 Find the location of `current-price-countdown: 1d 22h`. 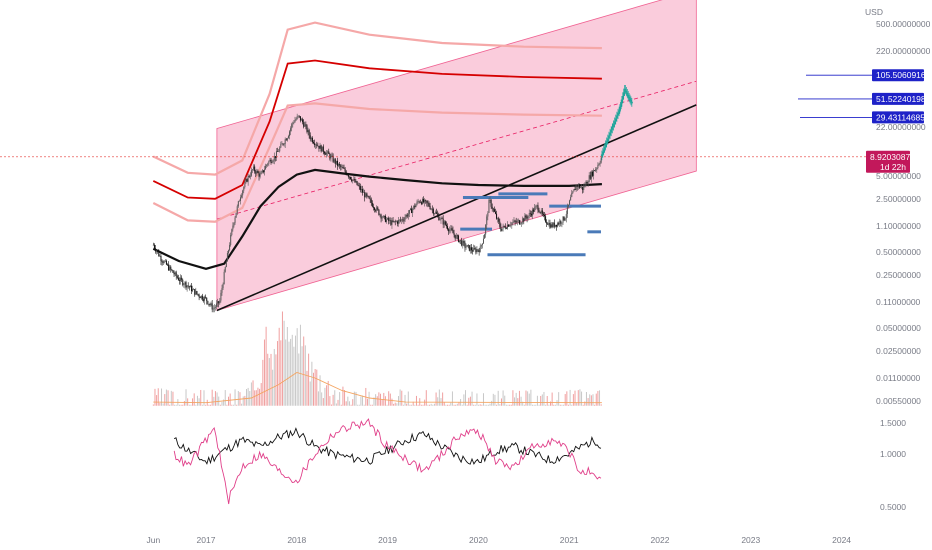

current-price-countdown: 1d 22h is located at coordinates (893, 167).